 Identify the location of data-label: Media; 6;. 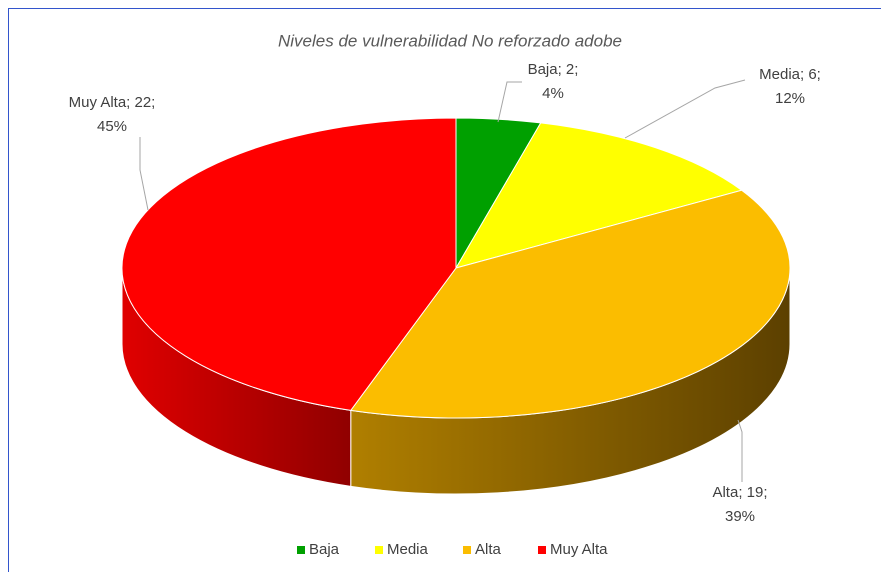
(790, 74).